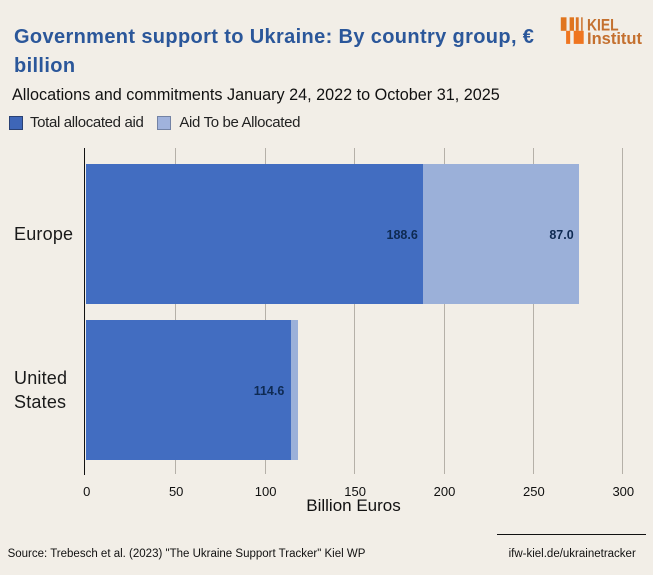 The width and height of the screenshot is (653, 575). What do you see at coordinates (603, 26) in the screenshot?
I see `svg-text: KIEL` at bounding box center [603, 26].